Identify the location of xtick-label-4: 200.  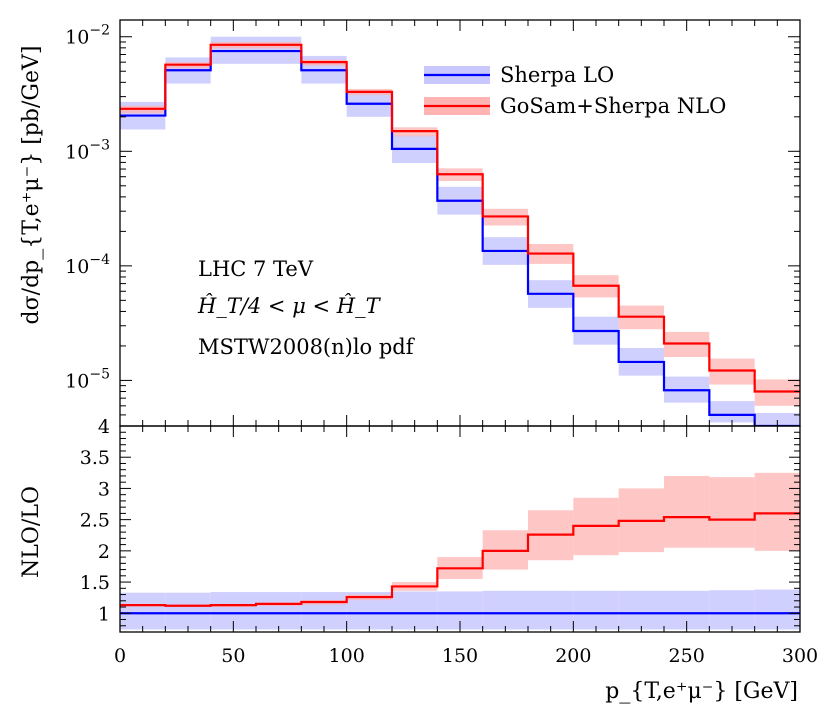
(573, 656).